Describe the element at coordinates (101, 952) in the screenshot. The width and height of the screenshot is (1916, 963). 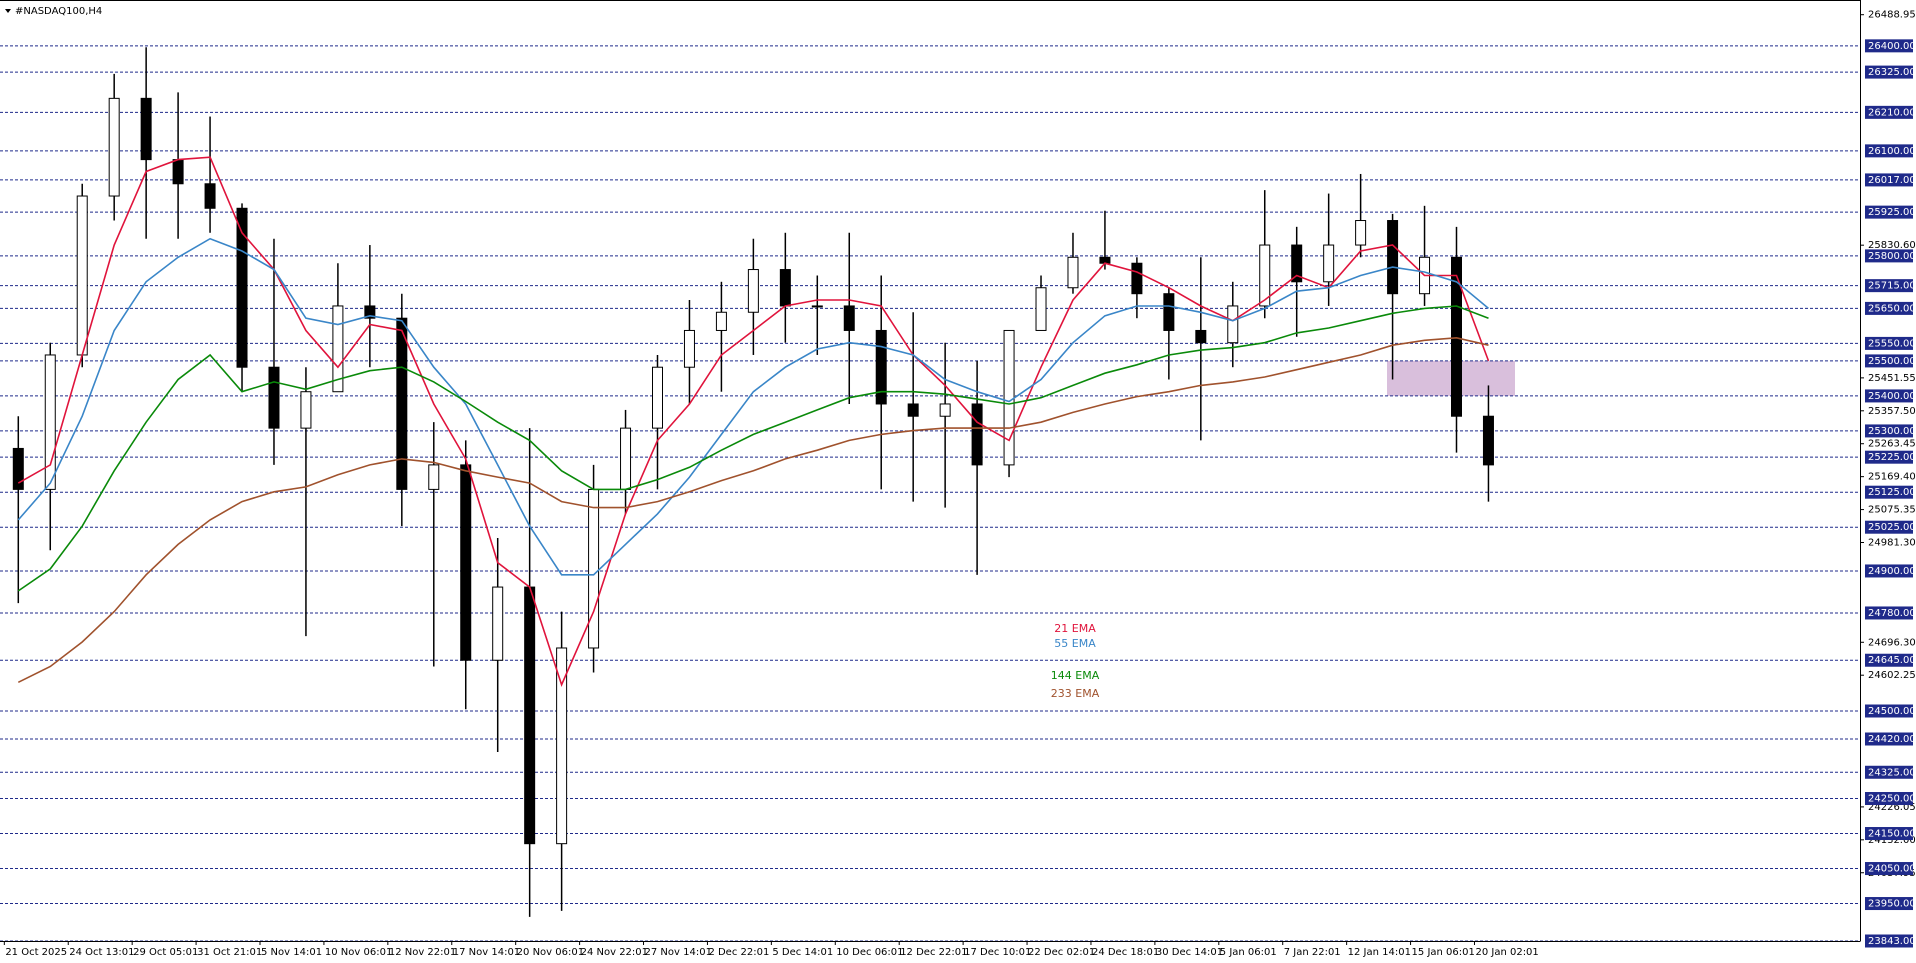
I see `x-tick-label: 24 Oct 13:01` at that location.